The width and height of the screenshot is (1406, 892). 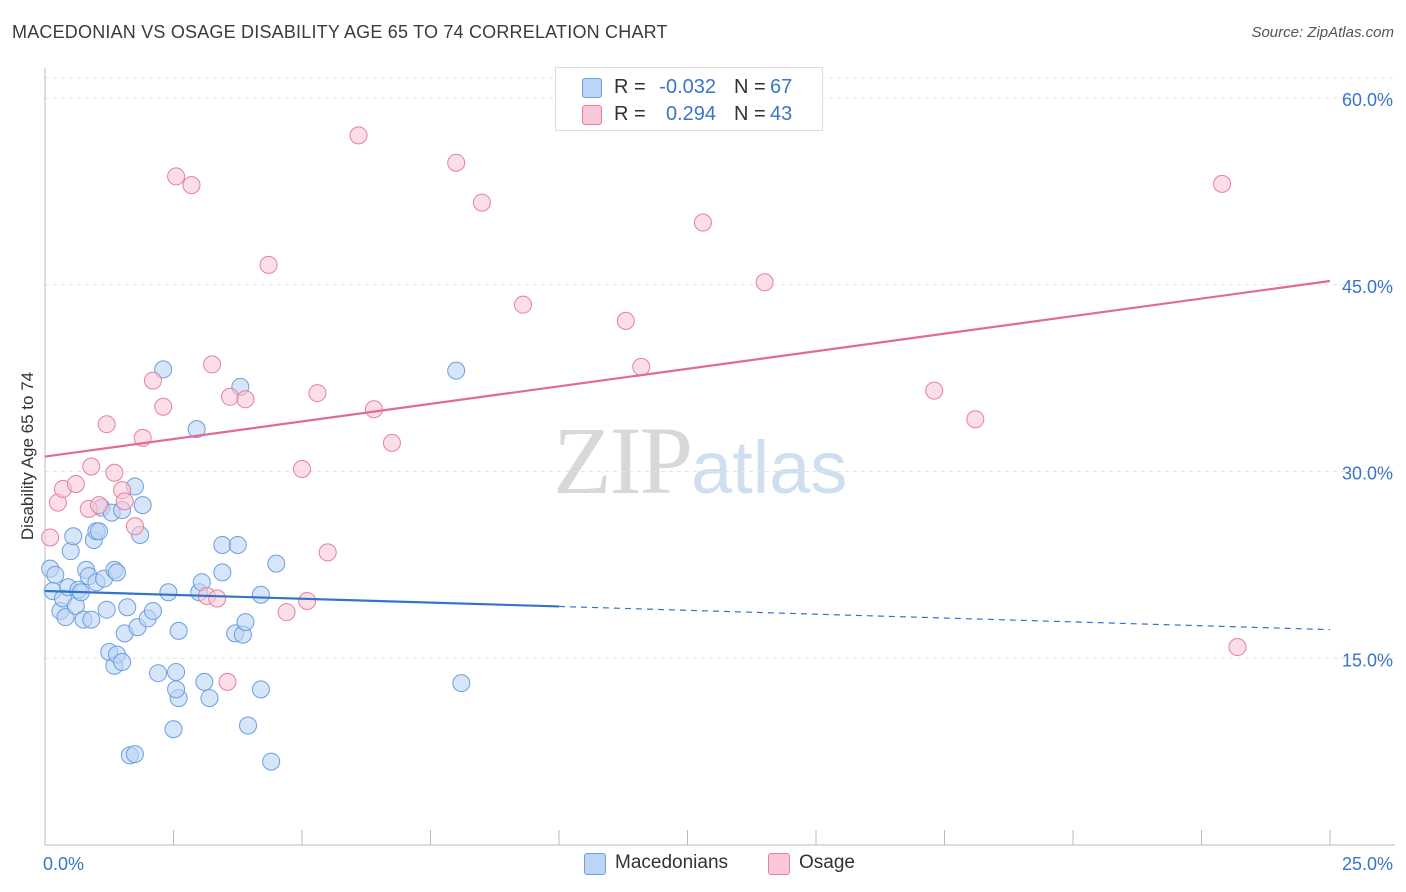 I want to click on y-tick-label: 60.0%, so click(x=1367, y=100).